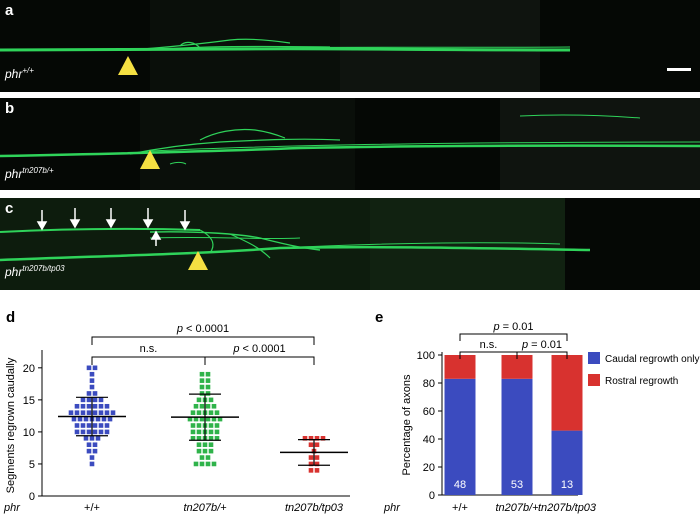 The image size is (700, 516). What do you see at coordinates (11, 425) in the screenshot?
I see `y-axis-title: Segments regrown caudally` at bounding box center [11, 425].